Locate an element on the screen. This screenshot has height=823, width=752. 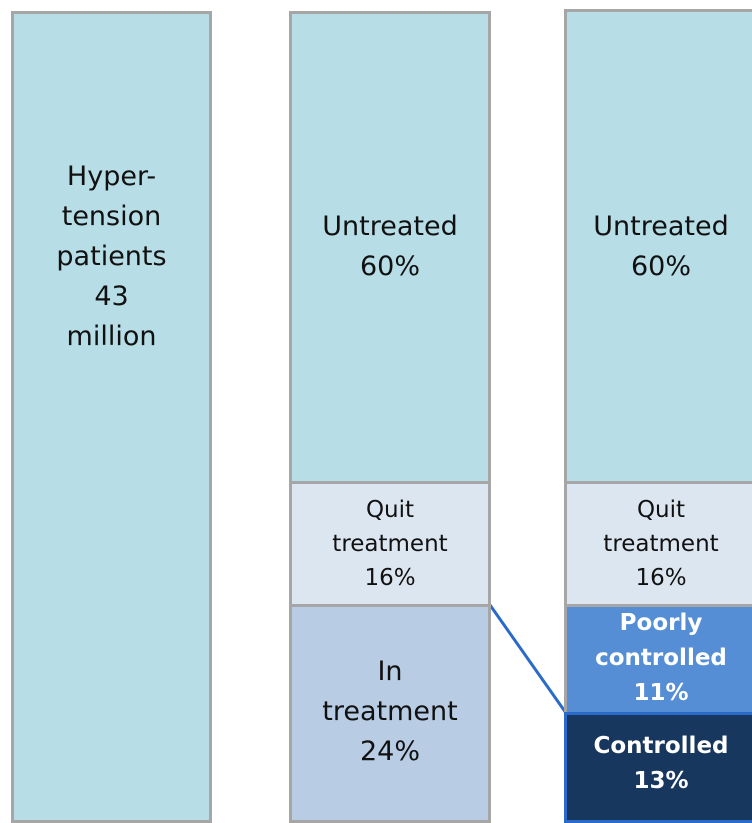
poorly-controlled: Poorly controlled 11% is located at coordinates (658, 659).